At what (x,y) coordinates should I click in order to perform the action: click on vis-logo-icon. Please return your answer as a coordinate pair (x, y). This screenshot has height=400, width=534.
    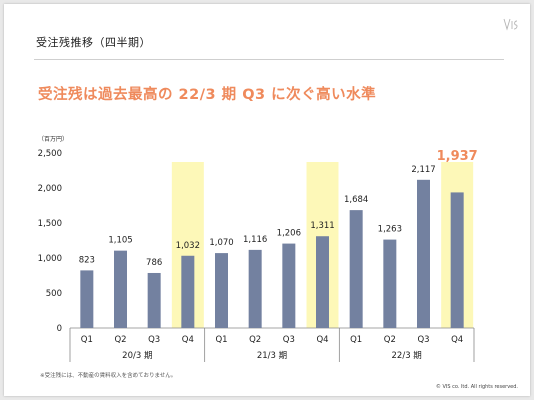
    Looking at the image, I should click on (510, 24).